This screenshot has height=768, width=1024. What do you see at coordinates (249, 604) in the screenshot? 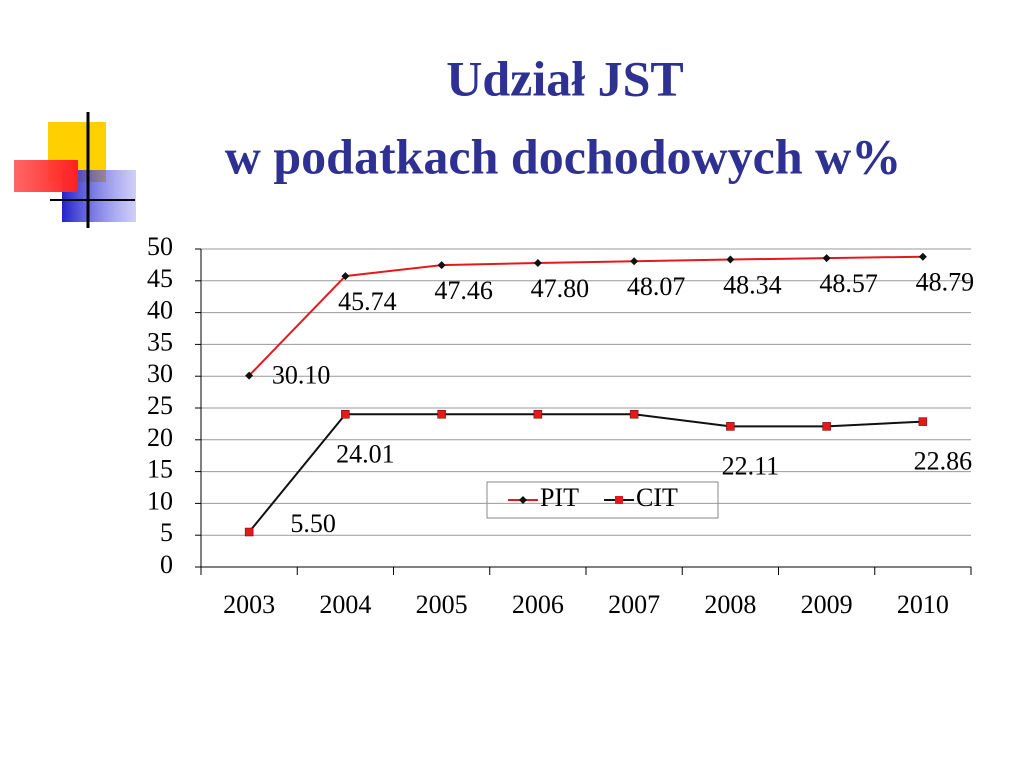
I see `x-tick-label: 2003` at bounding box center [249, 604].